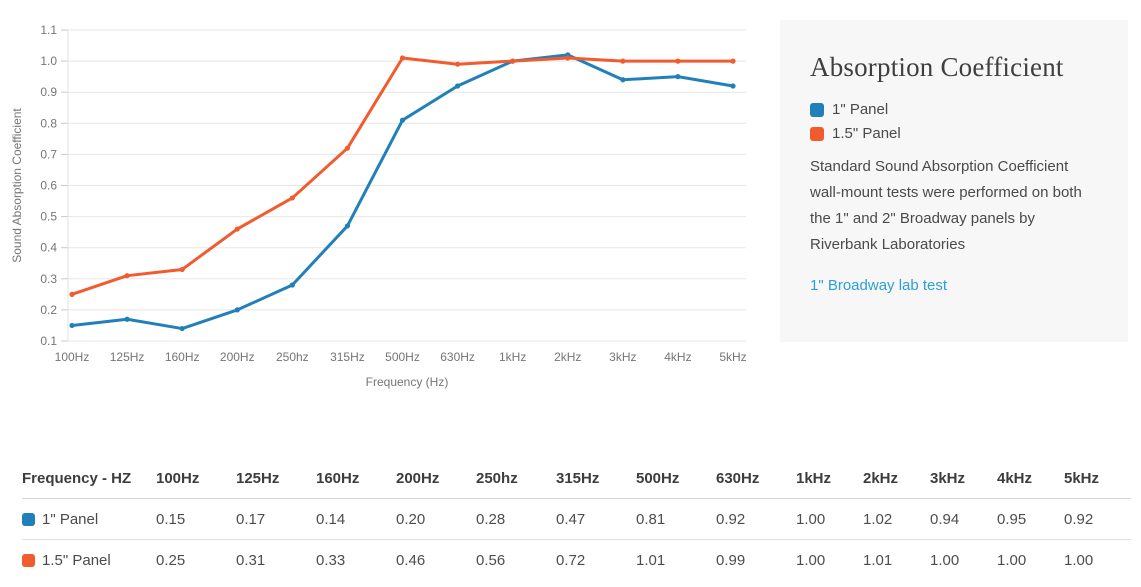 The image size is (1141, 587). Describe the element at coordinates (567, 357) in the screenshot. I see `x-tick-label: 2kHz` at that location.